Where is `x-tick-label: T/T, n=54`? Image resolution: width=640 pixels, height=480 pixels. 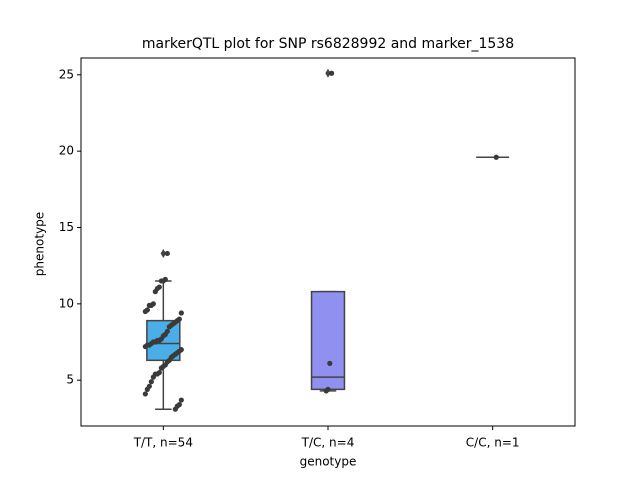 x-tick-label: T/T, n=54 is located at coordinates (163, 443).